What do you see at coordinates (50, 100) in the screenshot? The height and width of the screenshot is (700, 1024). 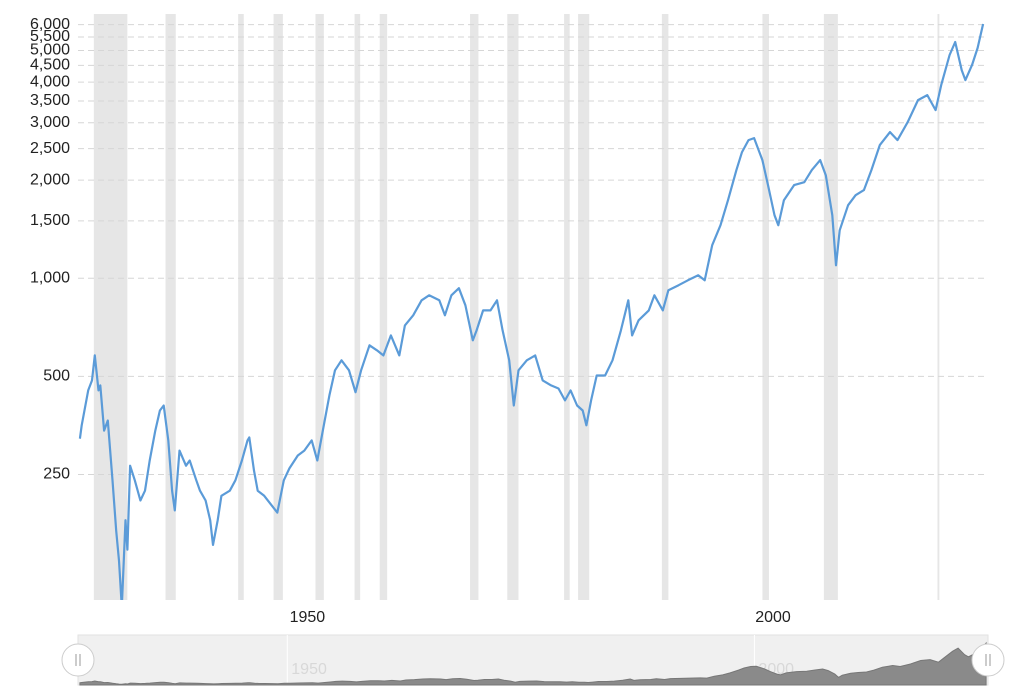 I see `y-tick-label: 3,500` at bounding box center [50, 100].